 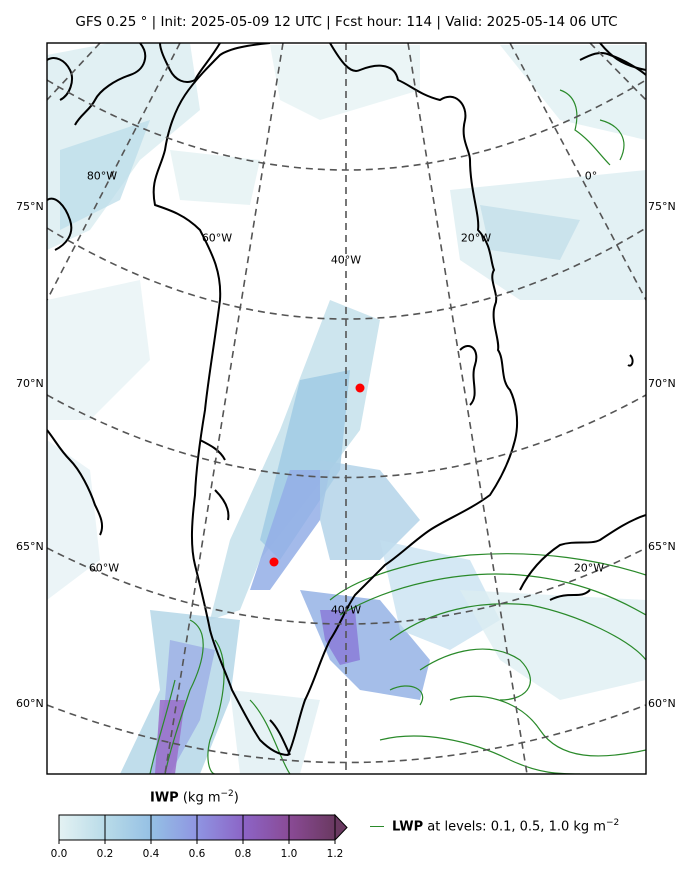 What do you see at coordinates (335, 854) in the screenshot?
I see `colorbar-tick: 1.2` at bounding box center [335, 854].